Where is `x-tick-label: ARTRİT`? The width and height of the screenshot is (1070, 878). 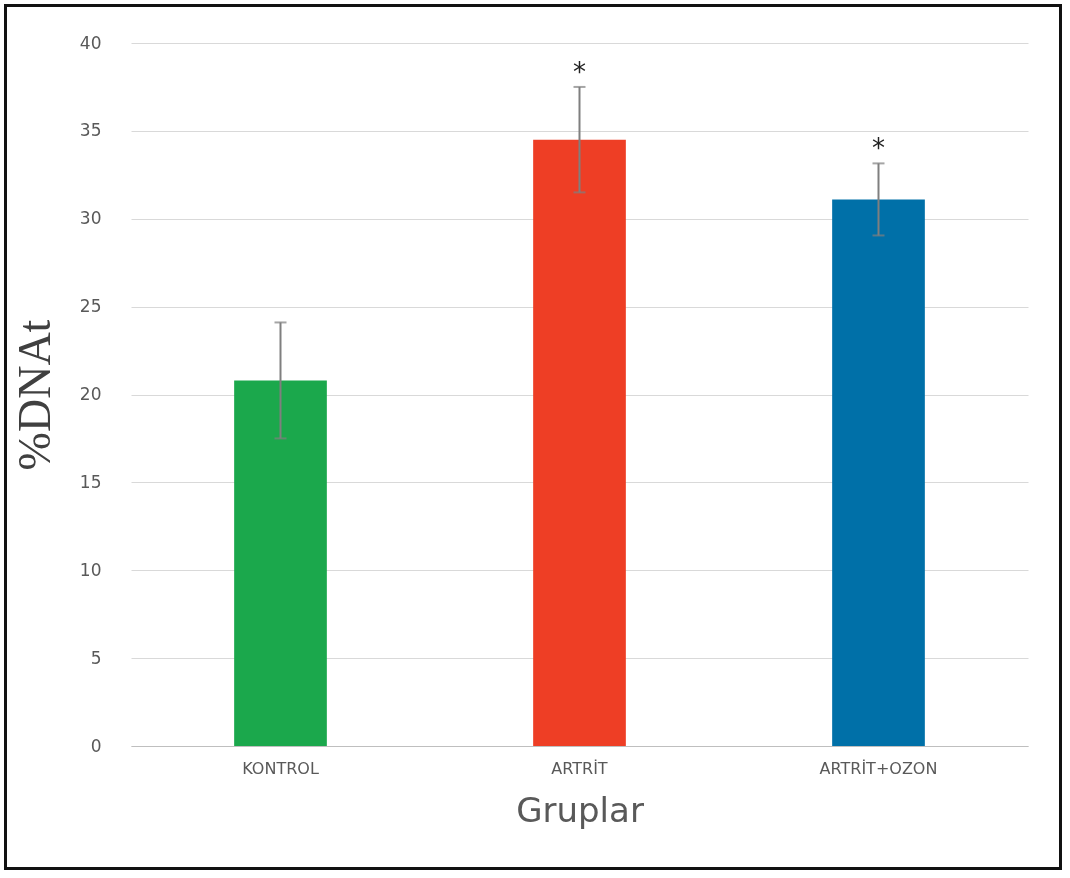
x-tick-label: ARTRİT is located at coordinates (579, 768).